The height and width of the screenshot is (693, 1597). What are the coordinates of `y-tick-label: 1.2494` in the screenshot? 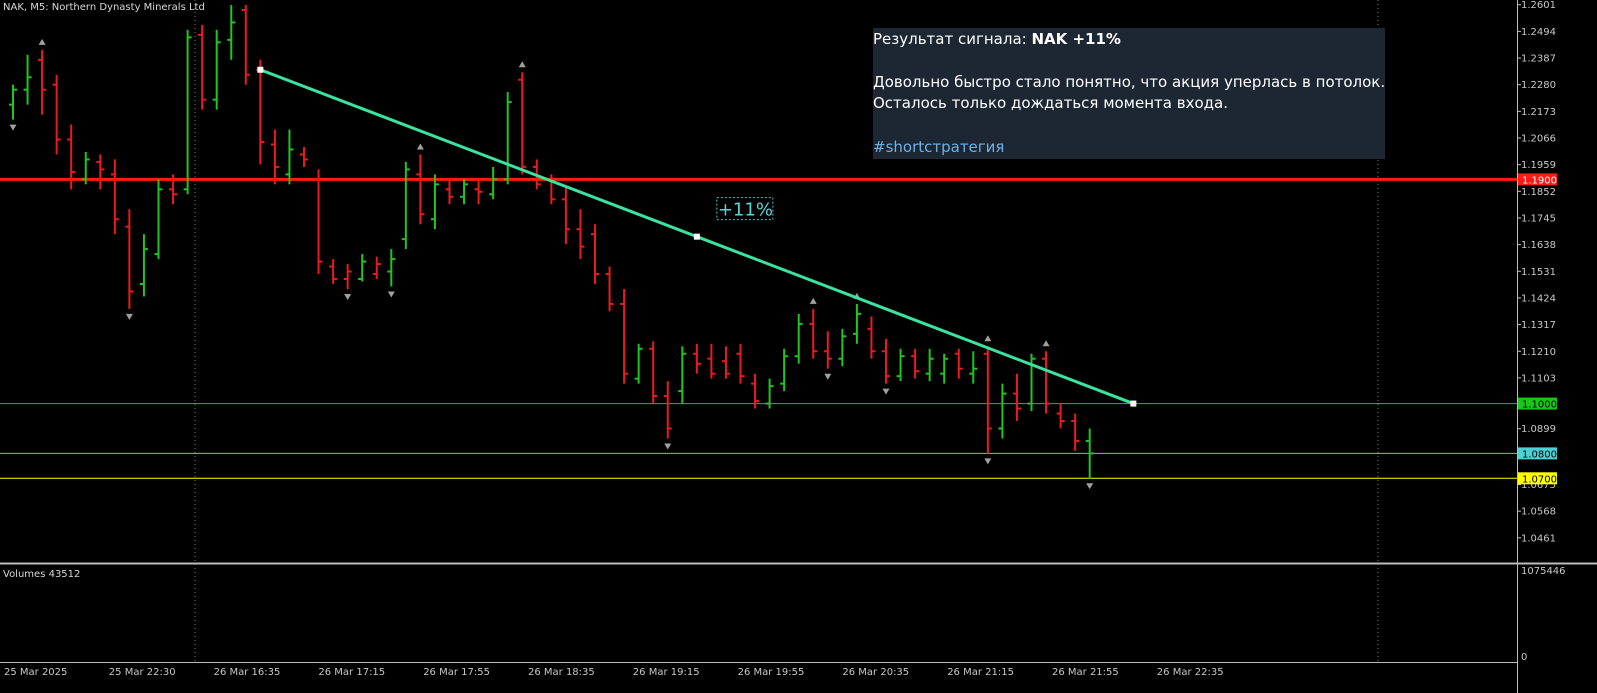 It's located at (1538, 32).